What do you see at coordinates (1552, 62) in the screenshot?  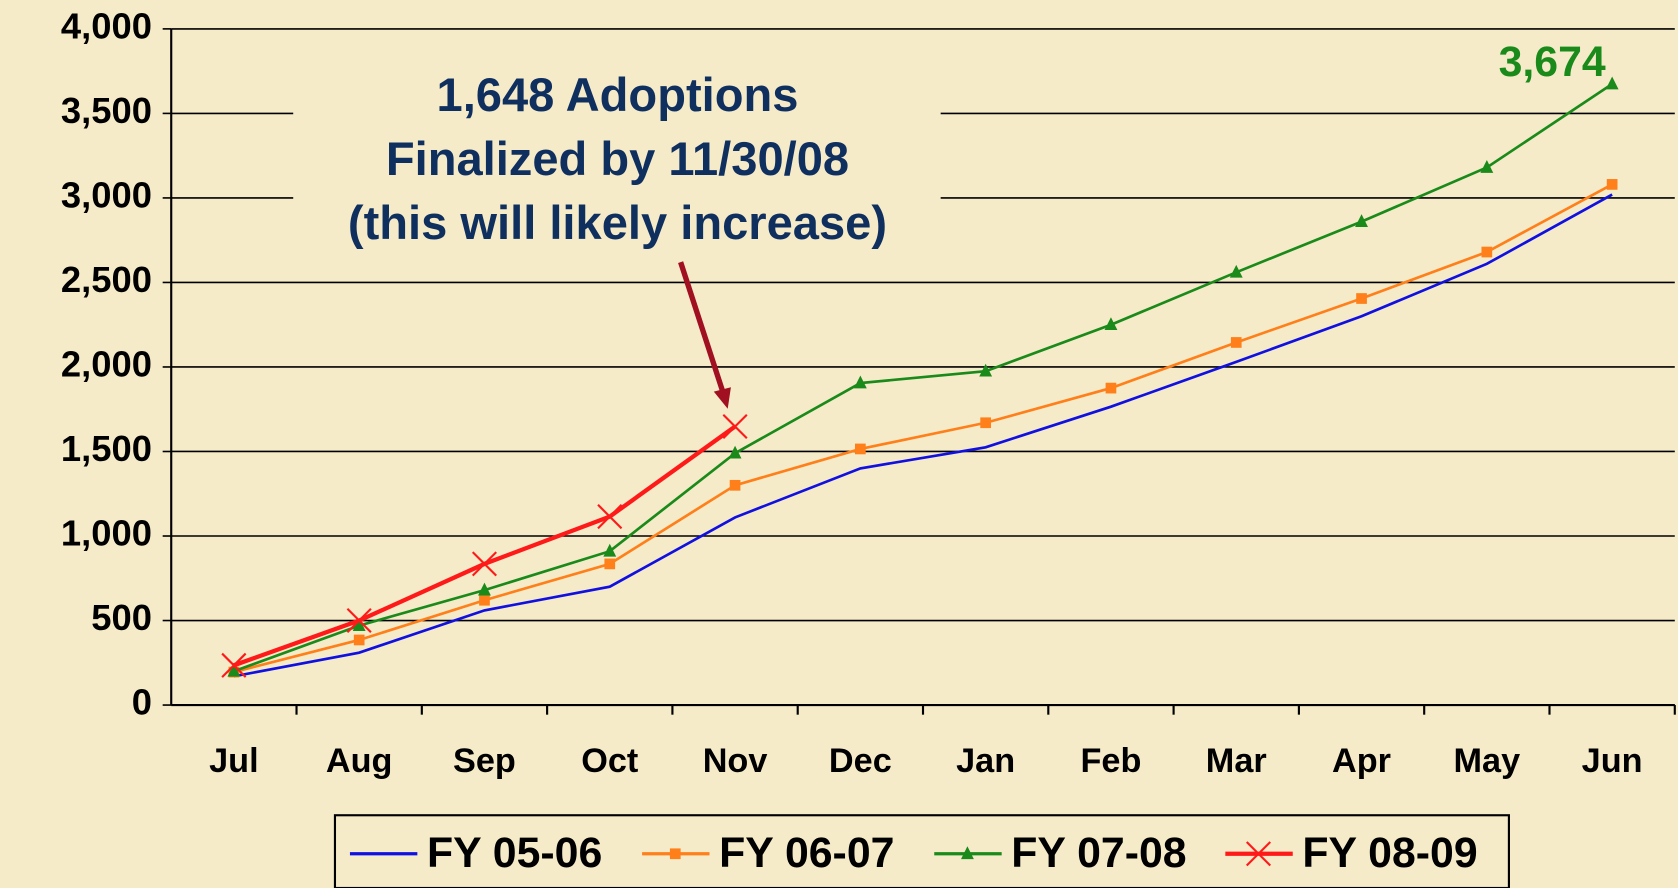 I see `data-label: 3,674` at bounding box center [1552, 62].